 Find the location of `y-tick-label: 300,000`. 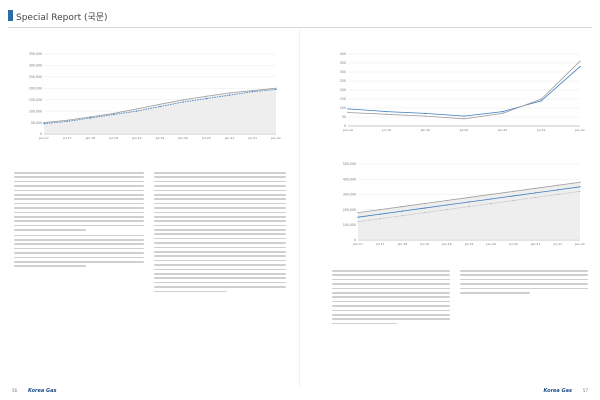

y-tick-label: 300,000 is located at coordinates (349, 195).